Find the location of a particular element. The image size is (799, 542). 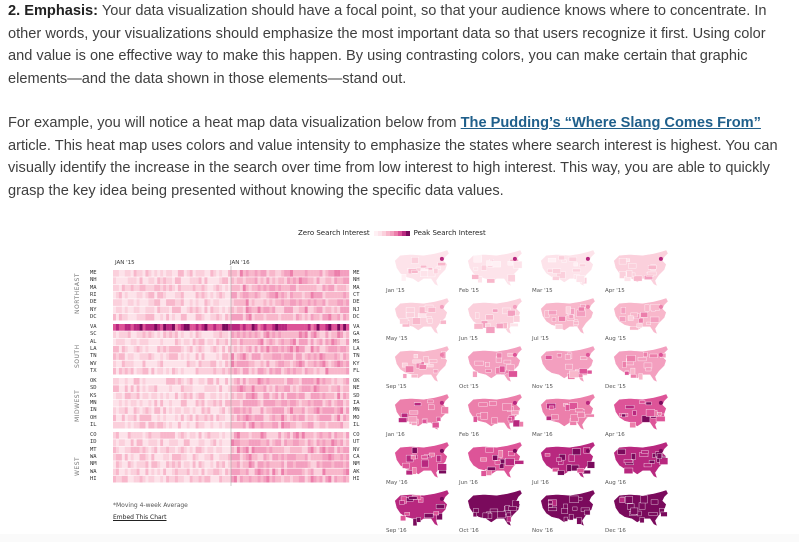

heatmap-grid is located at coordinates (231, 376).